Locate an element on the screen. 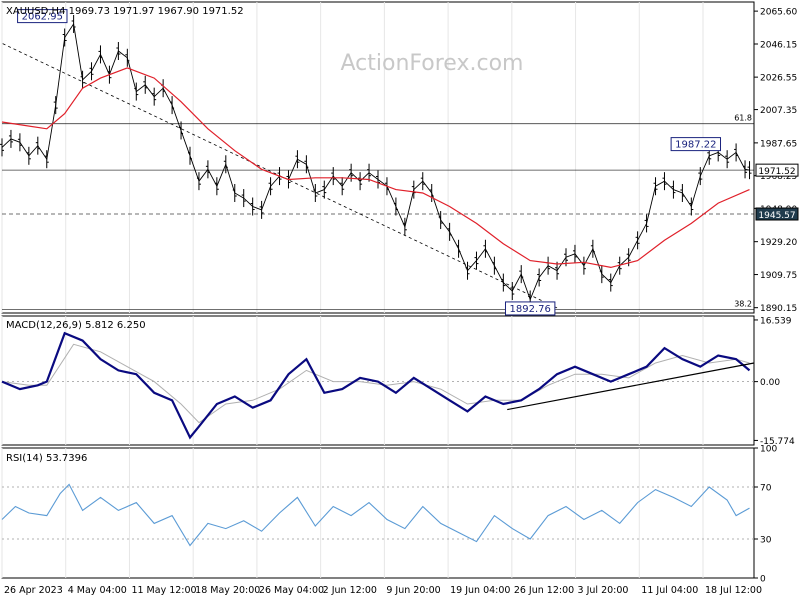 The image size is (800, 604). macd-trendline is located at coordinates (631, 386).